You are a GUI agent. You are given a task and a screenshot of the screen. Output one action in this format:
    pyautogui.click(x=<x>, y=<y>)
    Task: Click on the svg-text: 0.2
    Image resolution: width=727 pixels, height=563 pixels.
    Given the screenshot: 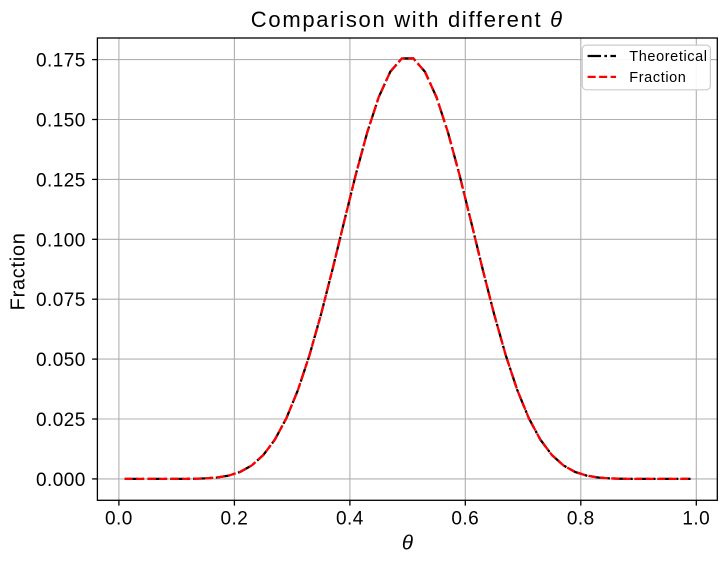 What is the action you would take?
    pyautogui.click(x=235, y=519)
    